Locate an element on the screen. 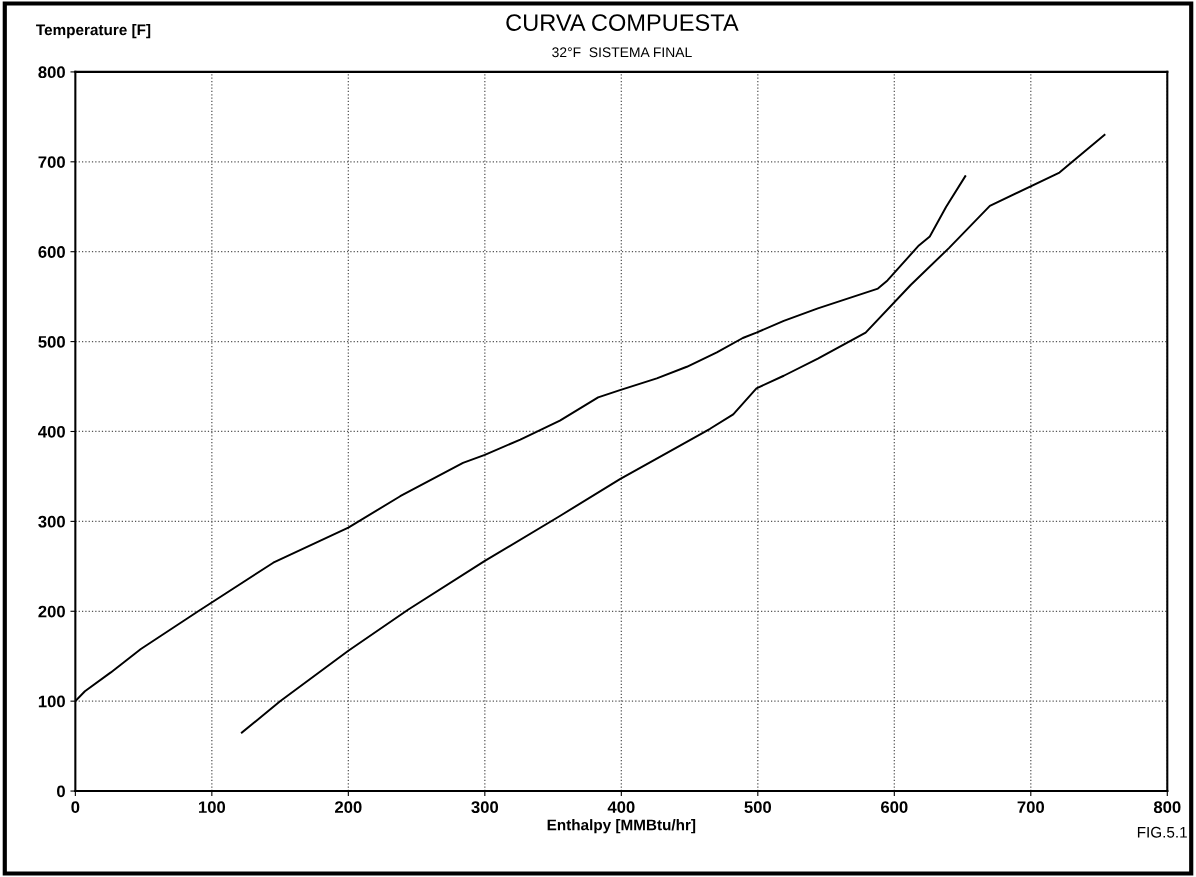 The image size is (1196, 877). y-tick-label: 400 is located at coordinates (51, 431).